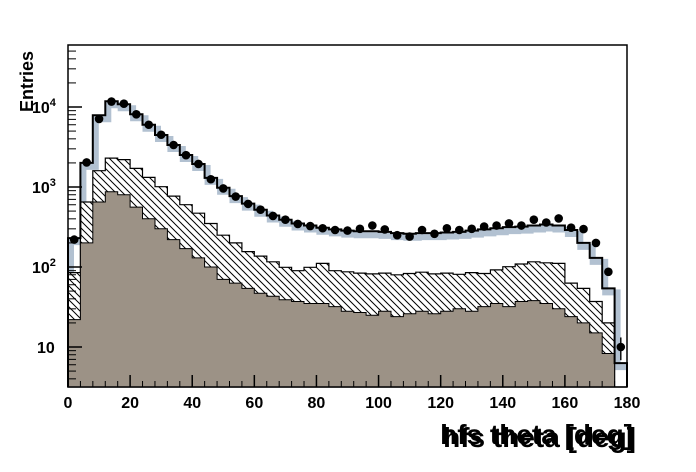 This screenshot has width=696, height=472. Describe the element at coordinates (347, 381) in the screenshot. I see `x-axis-ticks` at that location.